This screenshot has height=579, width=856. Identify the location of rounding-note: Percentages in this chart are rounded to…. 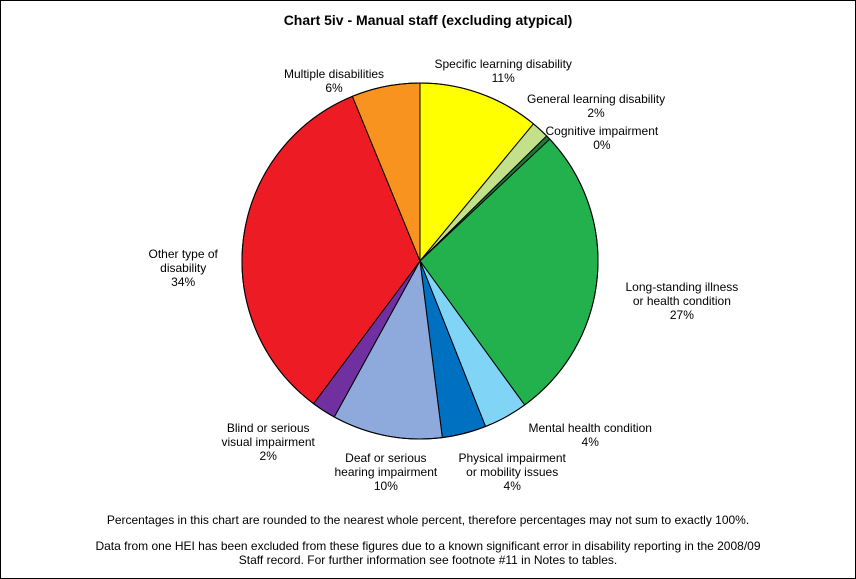
(428, 520).